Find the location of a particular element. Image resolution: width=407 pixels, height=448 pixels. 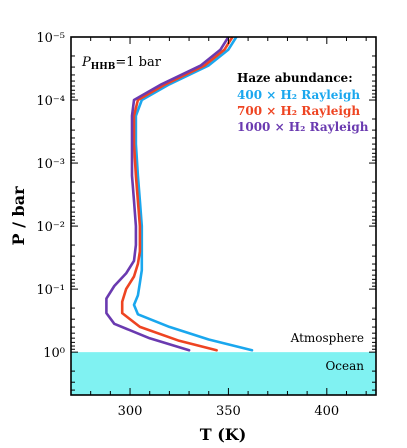

y-tick-label: 10⁻⁴ is located at coordinates (50, 101).